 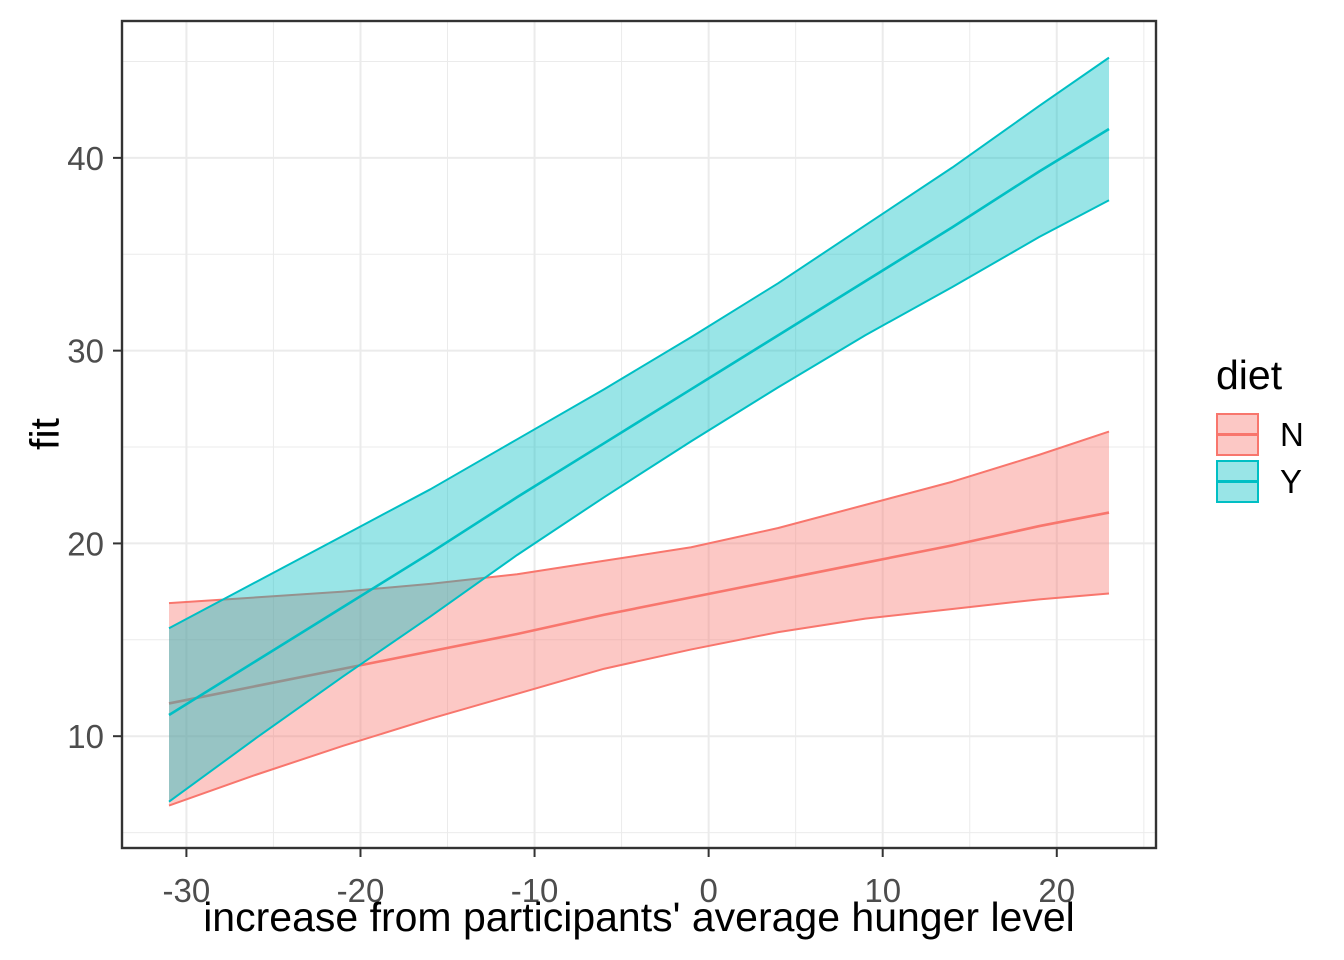 I want to click on y-axis-title: fit, so click(x=44, y=434).